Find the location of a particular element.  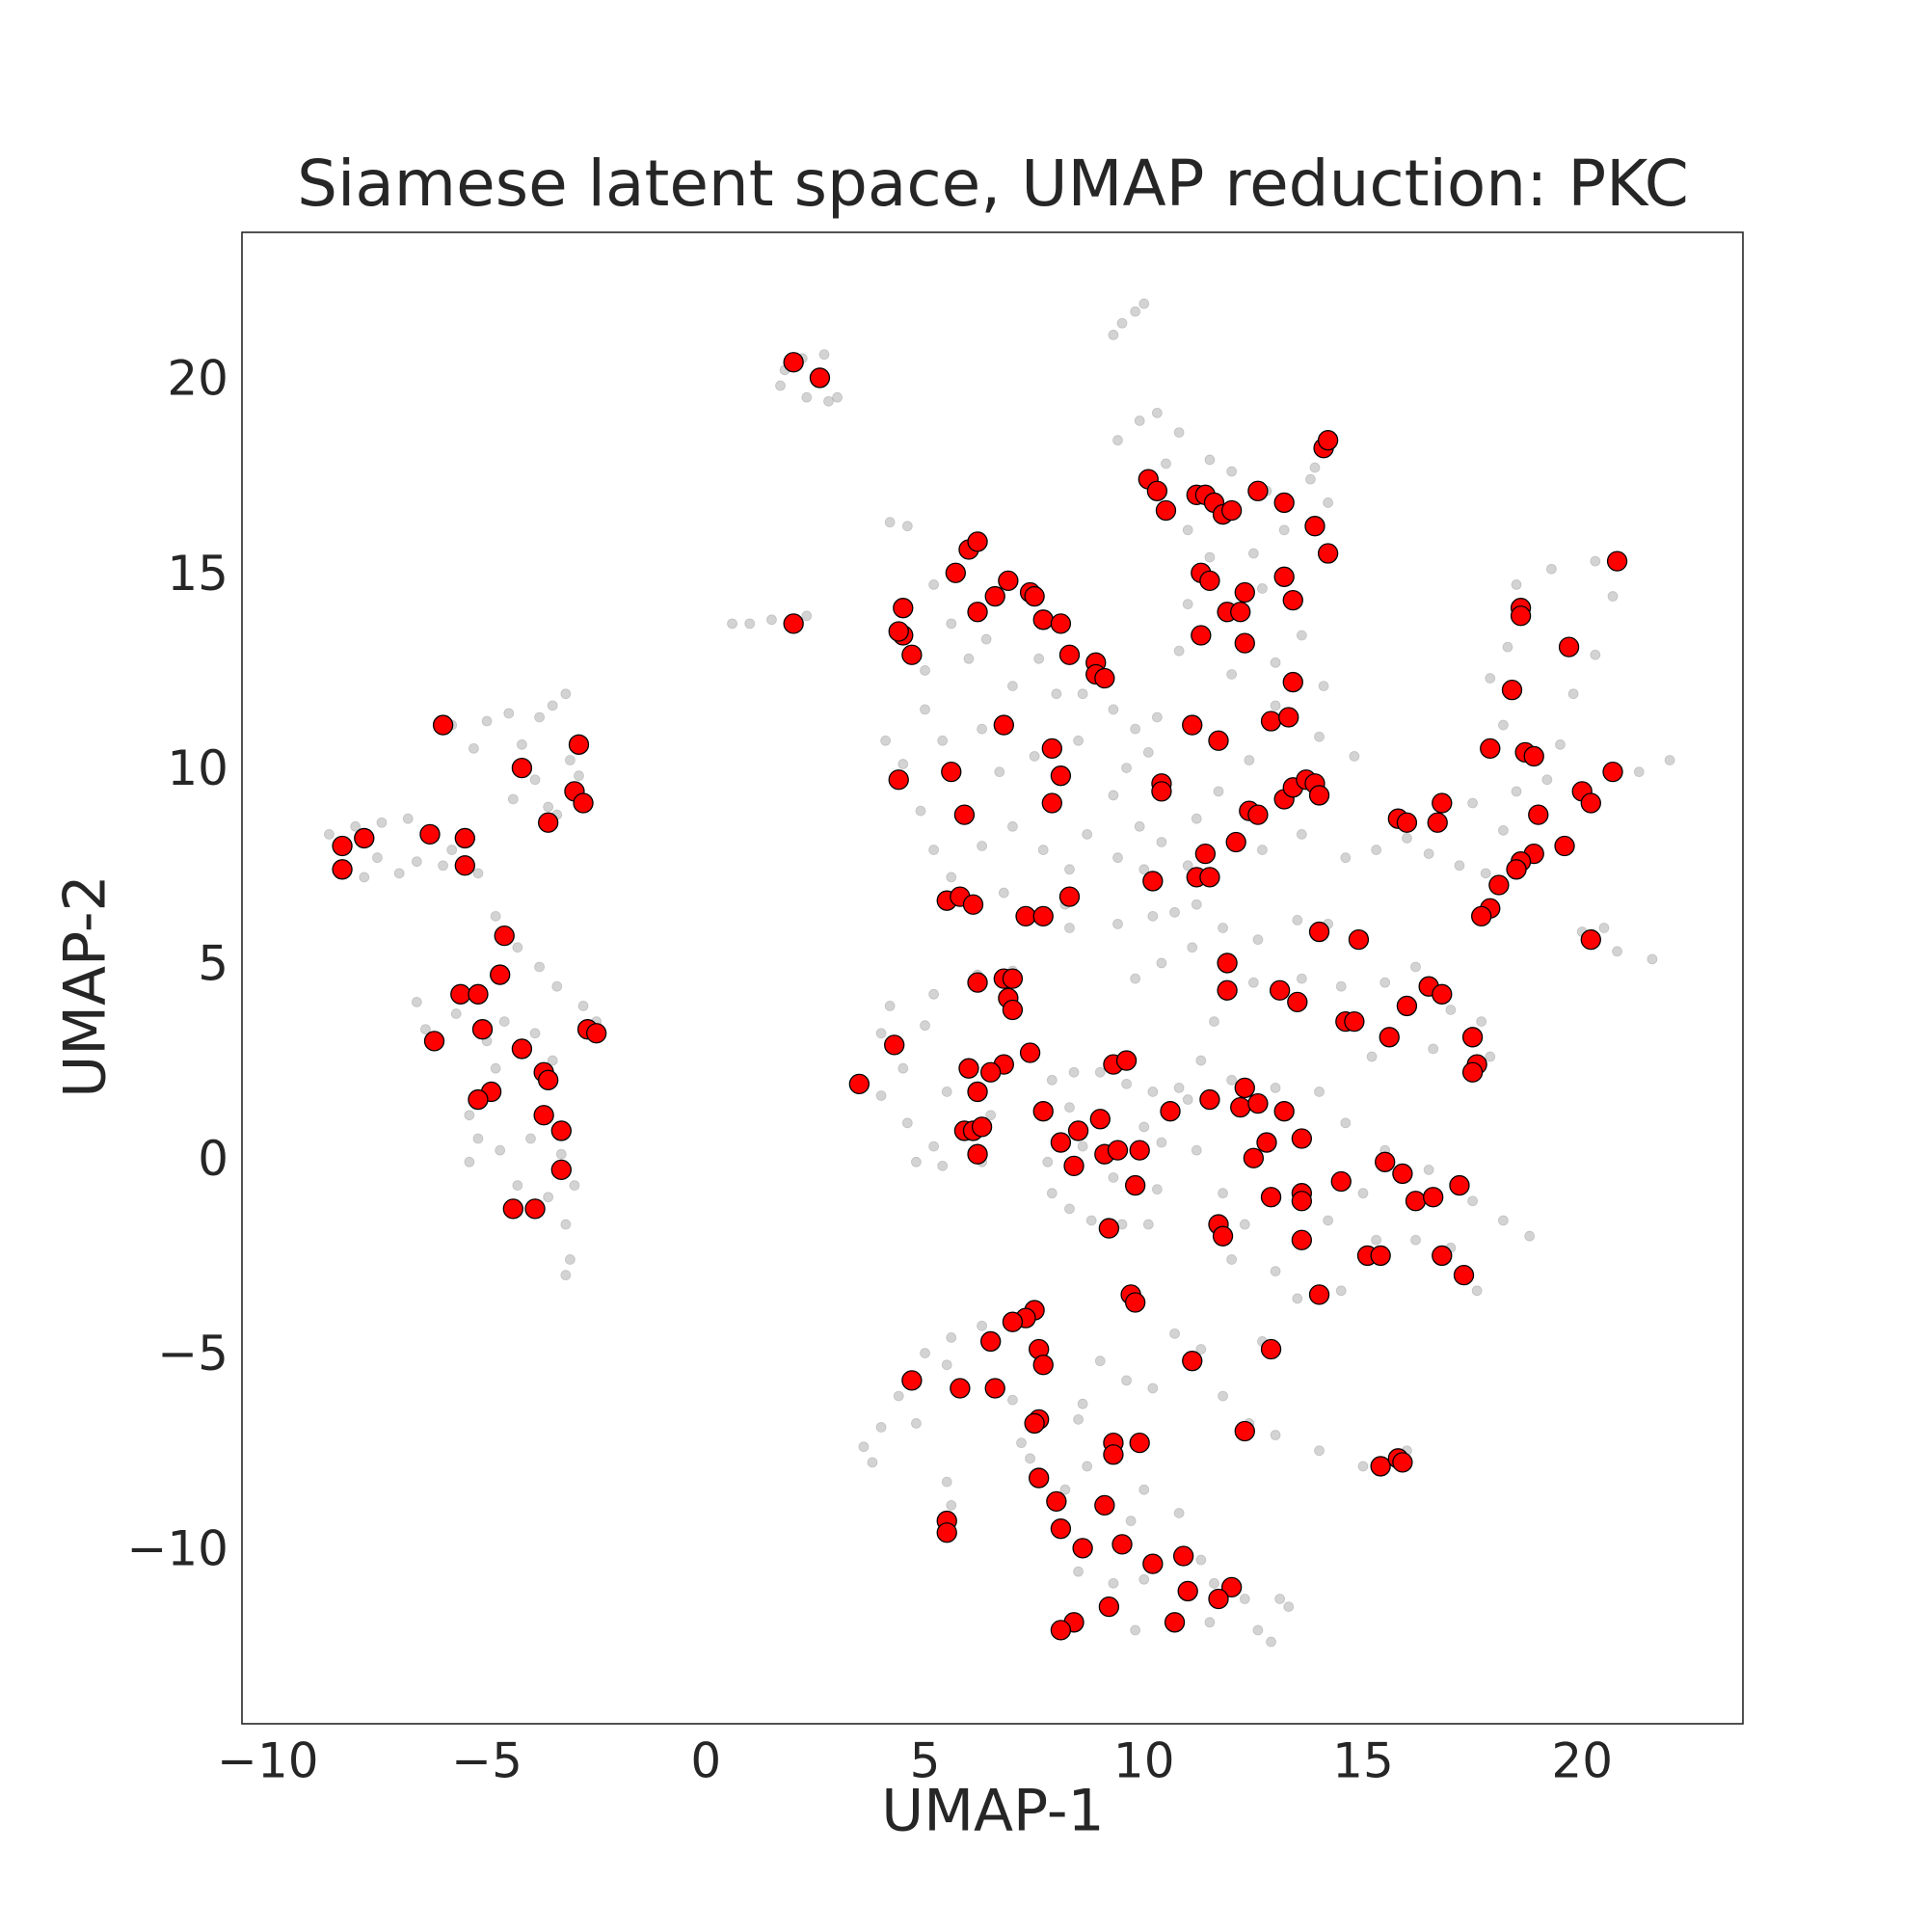

x-tick-label: 5 is located at coordinates (926, 1761).